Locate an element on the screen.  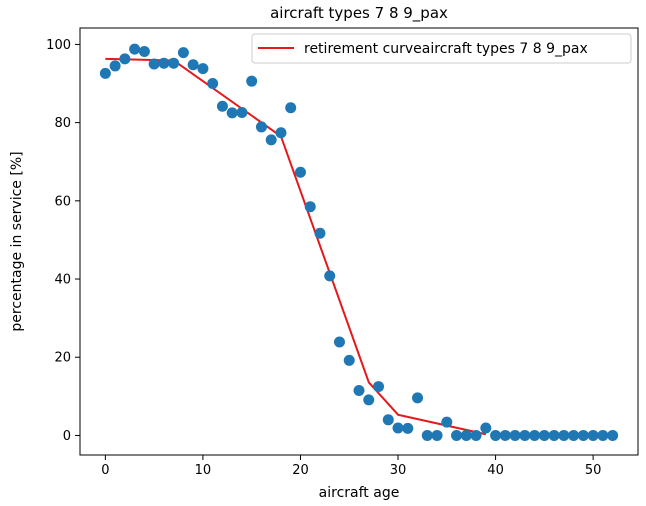
legend: retirement curveaircraft types 7 8 9_pax is located at coordinates (441, 48).